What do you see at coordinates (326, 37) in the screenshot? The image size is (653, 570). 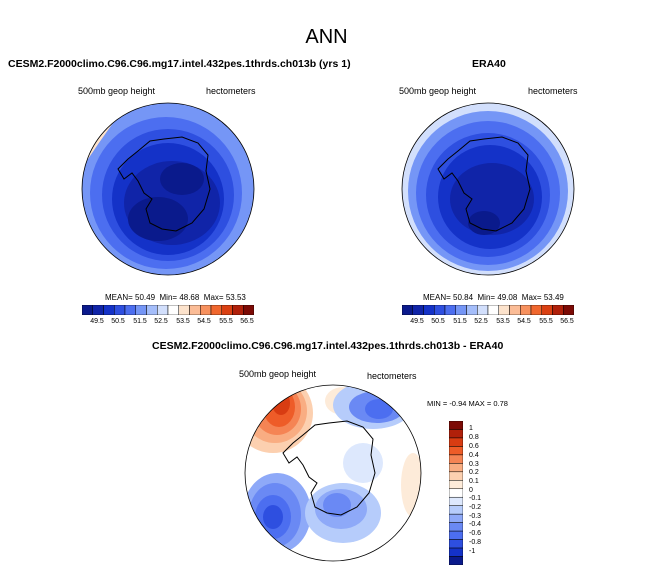 I see `main-title: ANN` at bounding box center [326, 37].